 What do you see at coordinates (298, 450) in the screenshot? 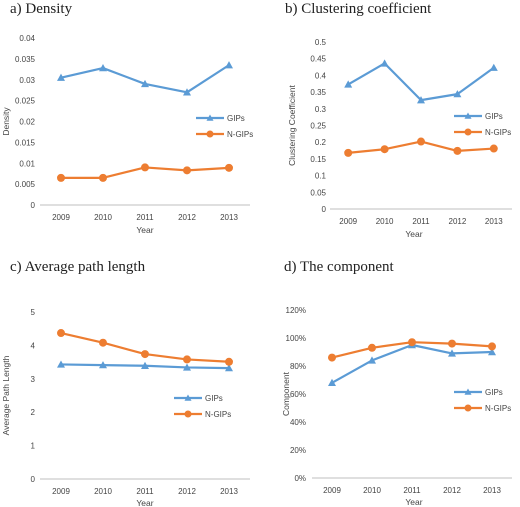
I see `y-tick-label: 20%` at bounding box center [298, 450].